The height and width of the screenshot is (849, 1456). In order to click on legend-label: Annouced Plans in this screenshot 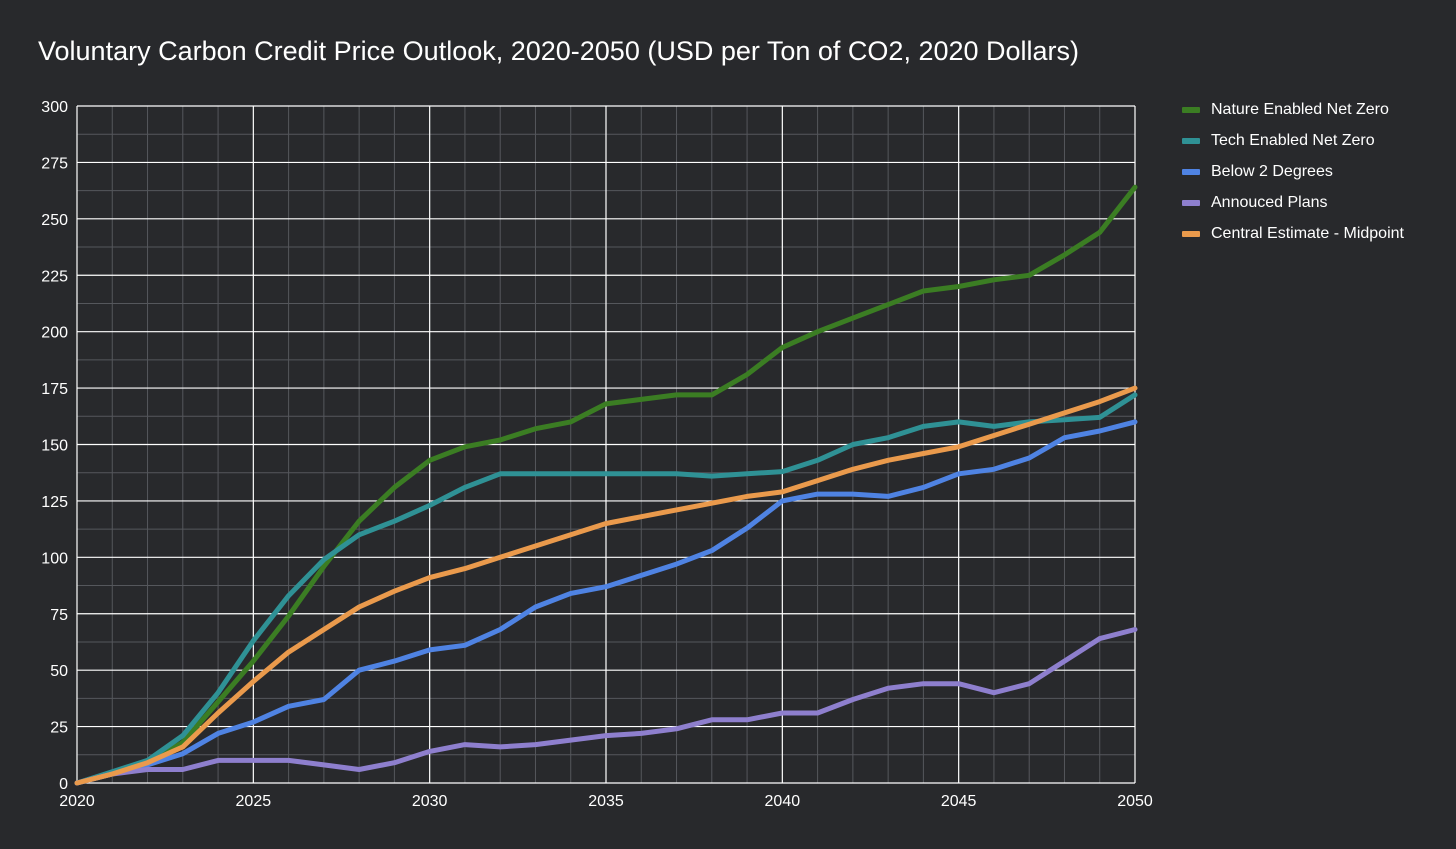, I will do `click(1269, 202)`.